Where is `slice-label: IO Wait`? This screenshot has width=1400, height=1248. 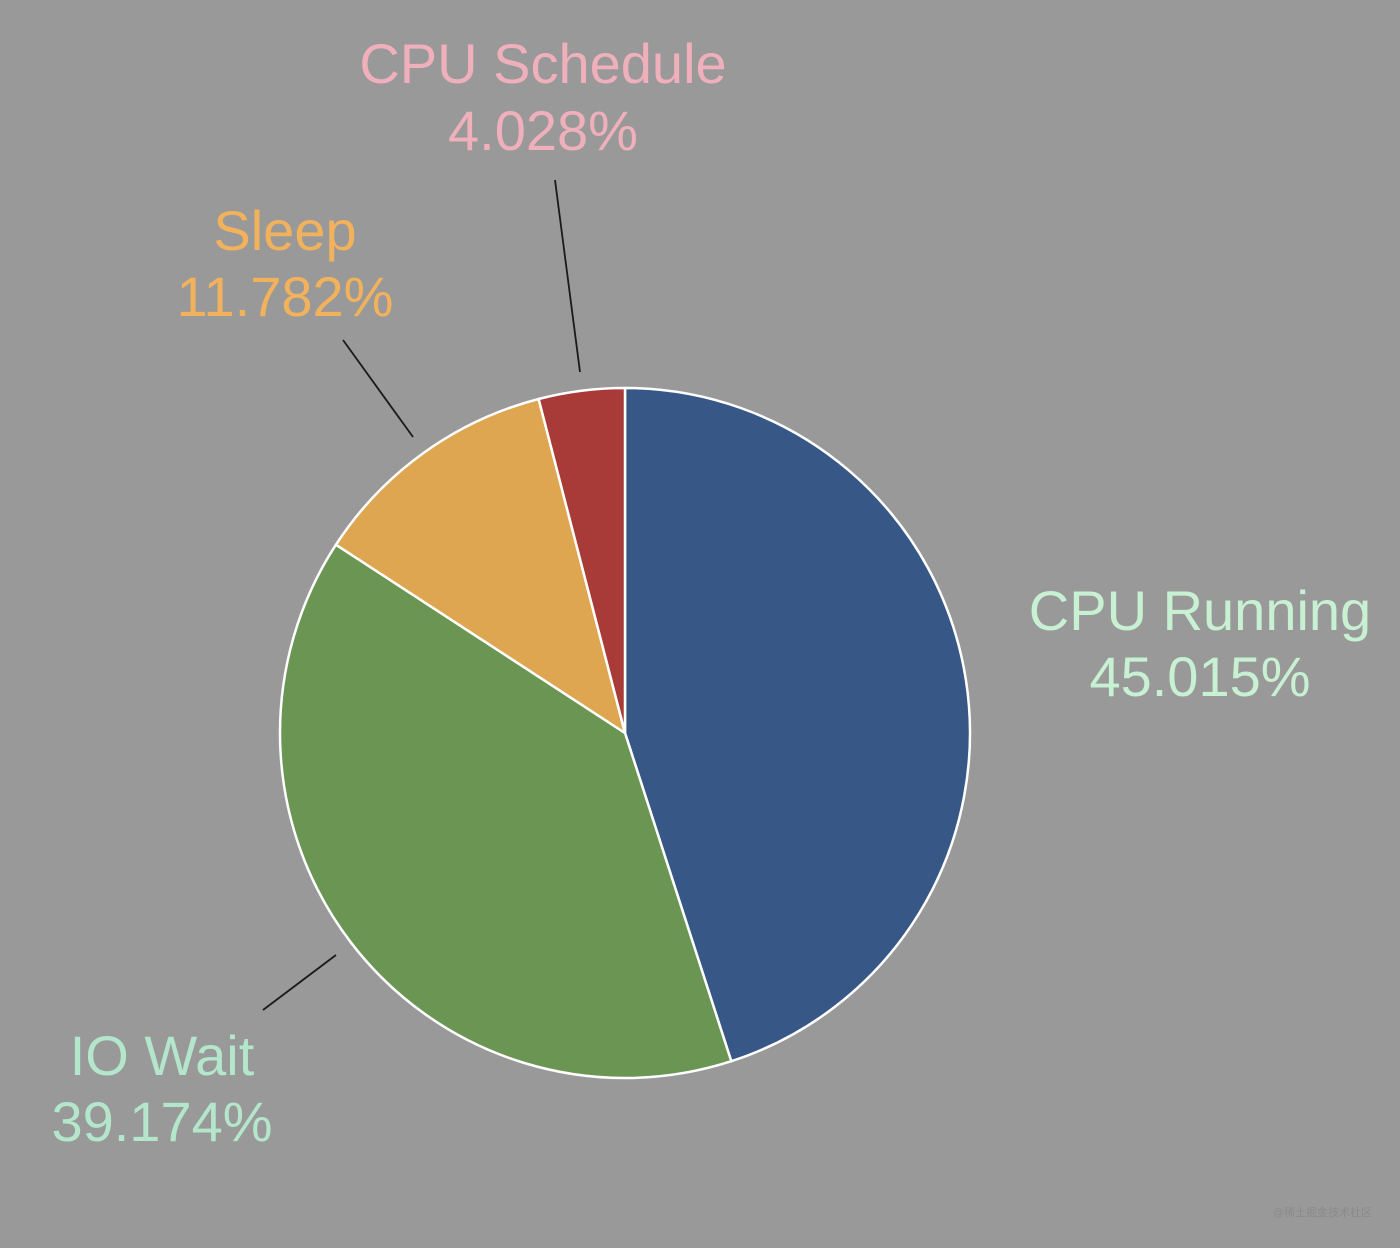 slice-label: IO Wait is located at coordinates (162, 1055).